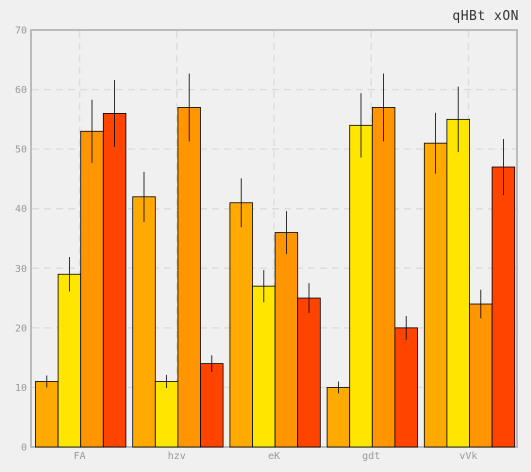 The height and width of the screenshot is (472, 531). Describe the element at coordinates (21, 209) in the screenshot. I see `y-tick-label: 40` at that location.